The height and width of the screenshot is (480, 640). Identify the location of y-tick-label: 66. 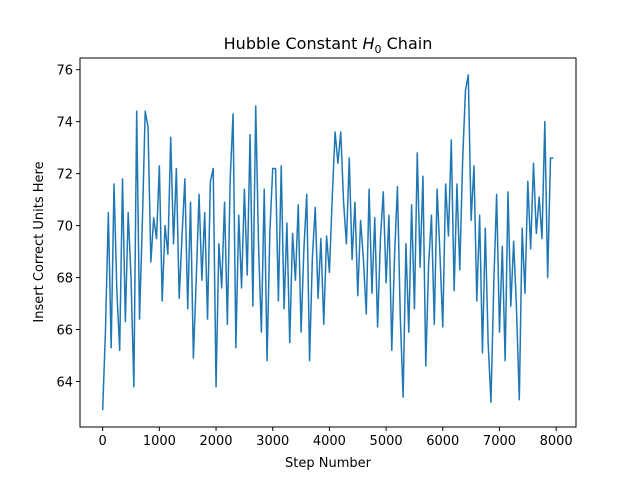
(64, 331).